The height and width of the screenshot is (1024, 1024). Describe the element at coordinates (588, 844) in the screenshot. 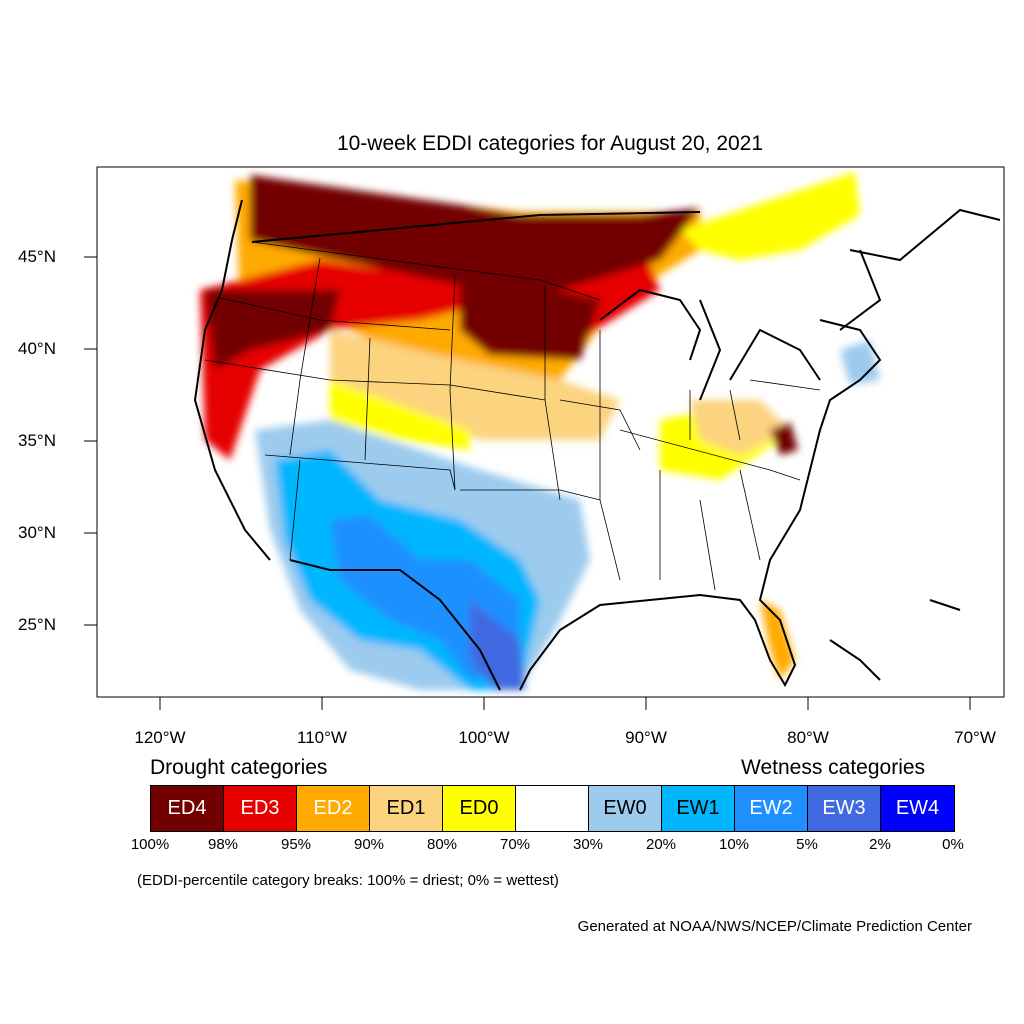

I see `percentile-label: 30%` at that location.